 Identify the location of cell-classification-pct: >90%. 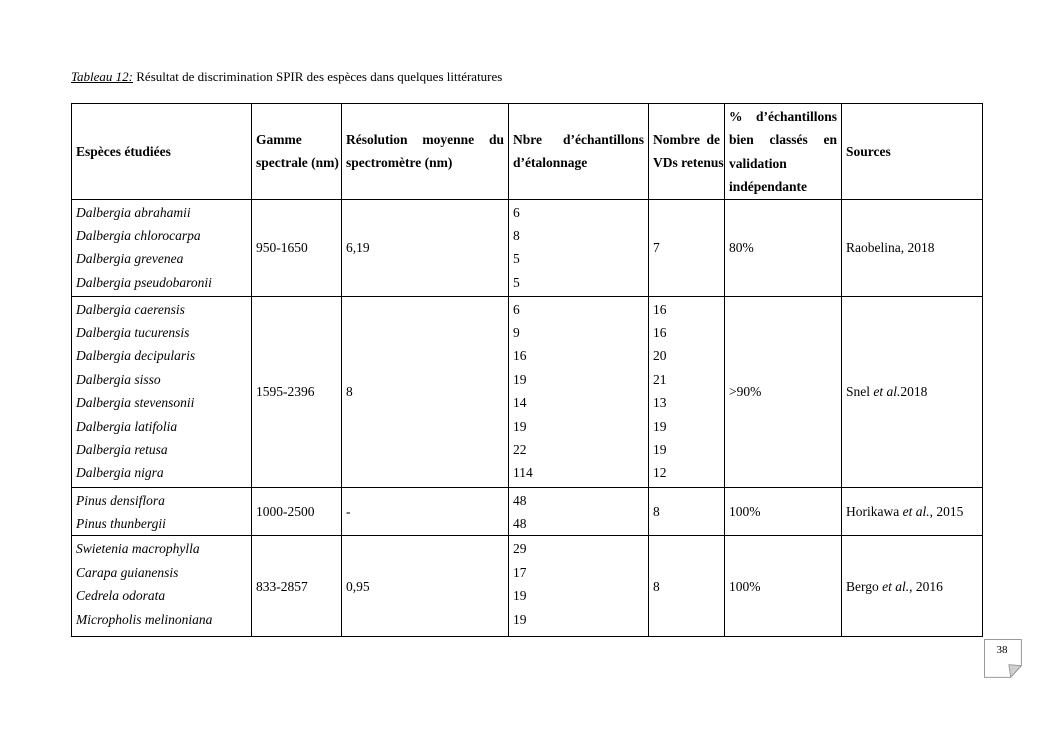
(783, 391).